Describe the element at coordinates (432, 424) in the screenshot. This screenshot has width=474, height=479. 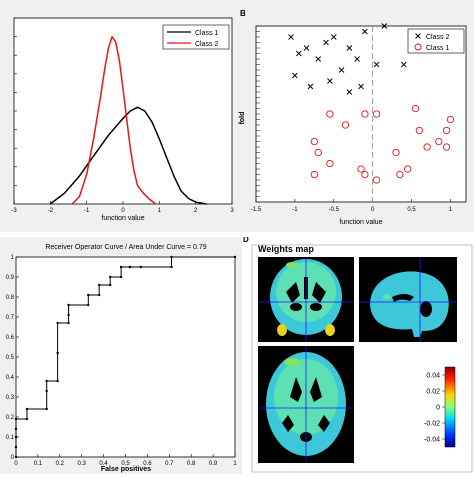
I see `colorbar-tick-label: -0.02` at that location.